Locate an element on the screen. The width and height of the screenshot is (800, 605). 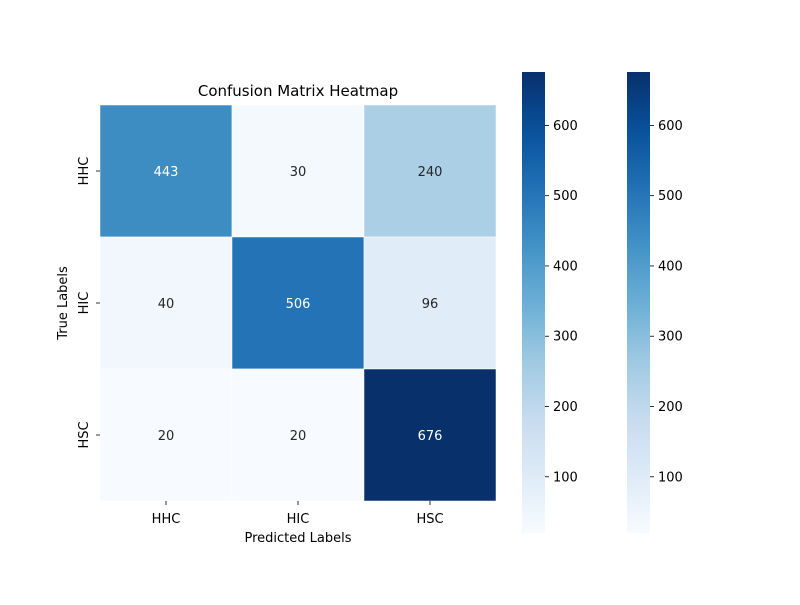
cell-value-label: 506 is located at coordinates (298, 304).